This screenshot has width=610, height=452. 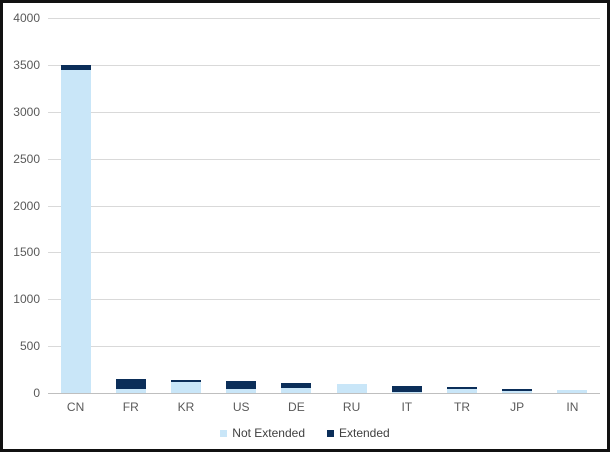 I want to click on bar-segment-in-not-extended, so click(x=572, y=391).